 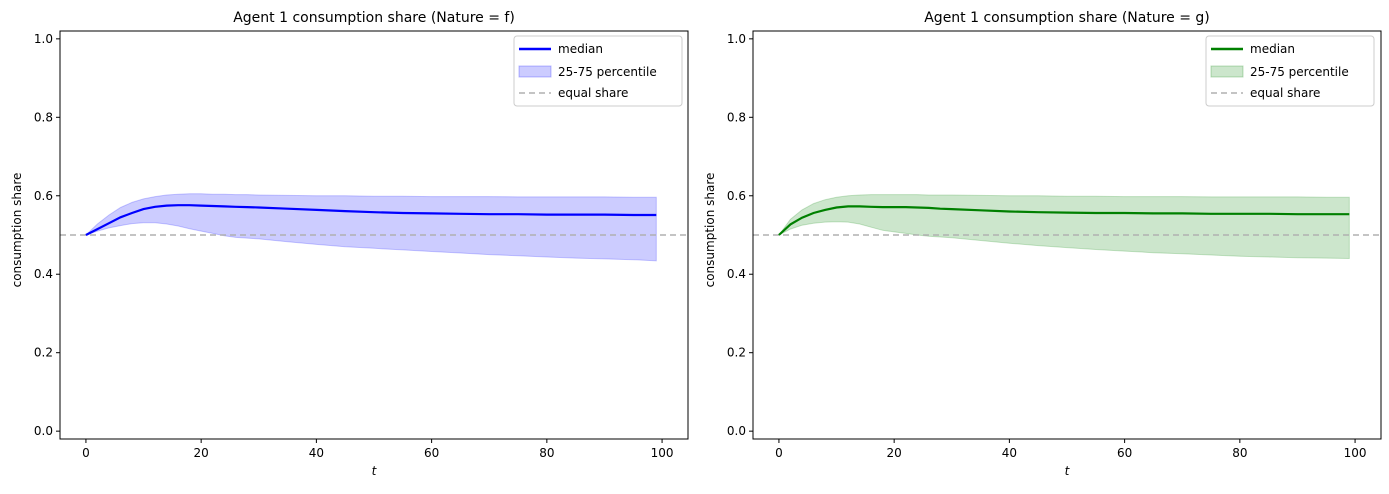 What do you see at coordinates (375, 471) in the screenshot?
I see `chart-left-xlabel: t` at bounding box center [375, 471].